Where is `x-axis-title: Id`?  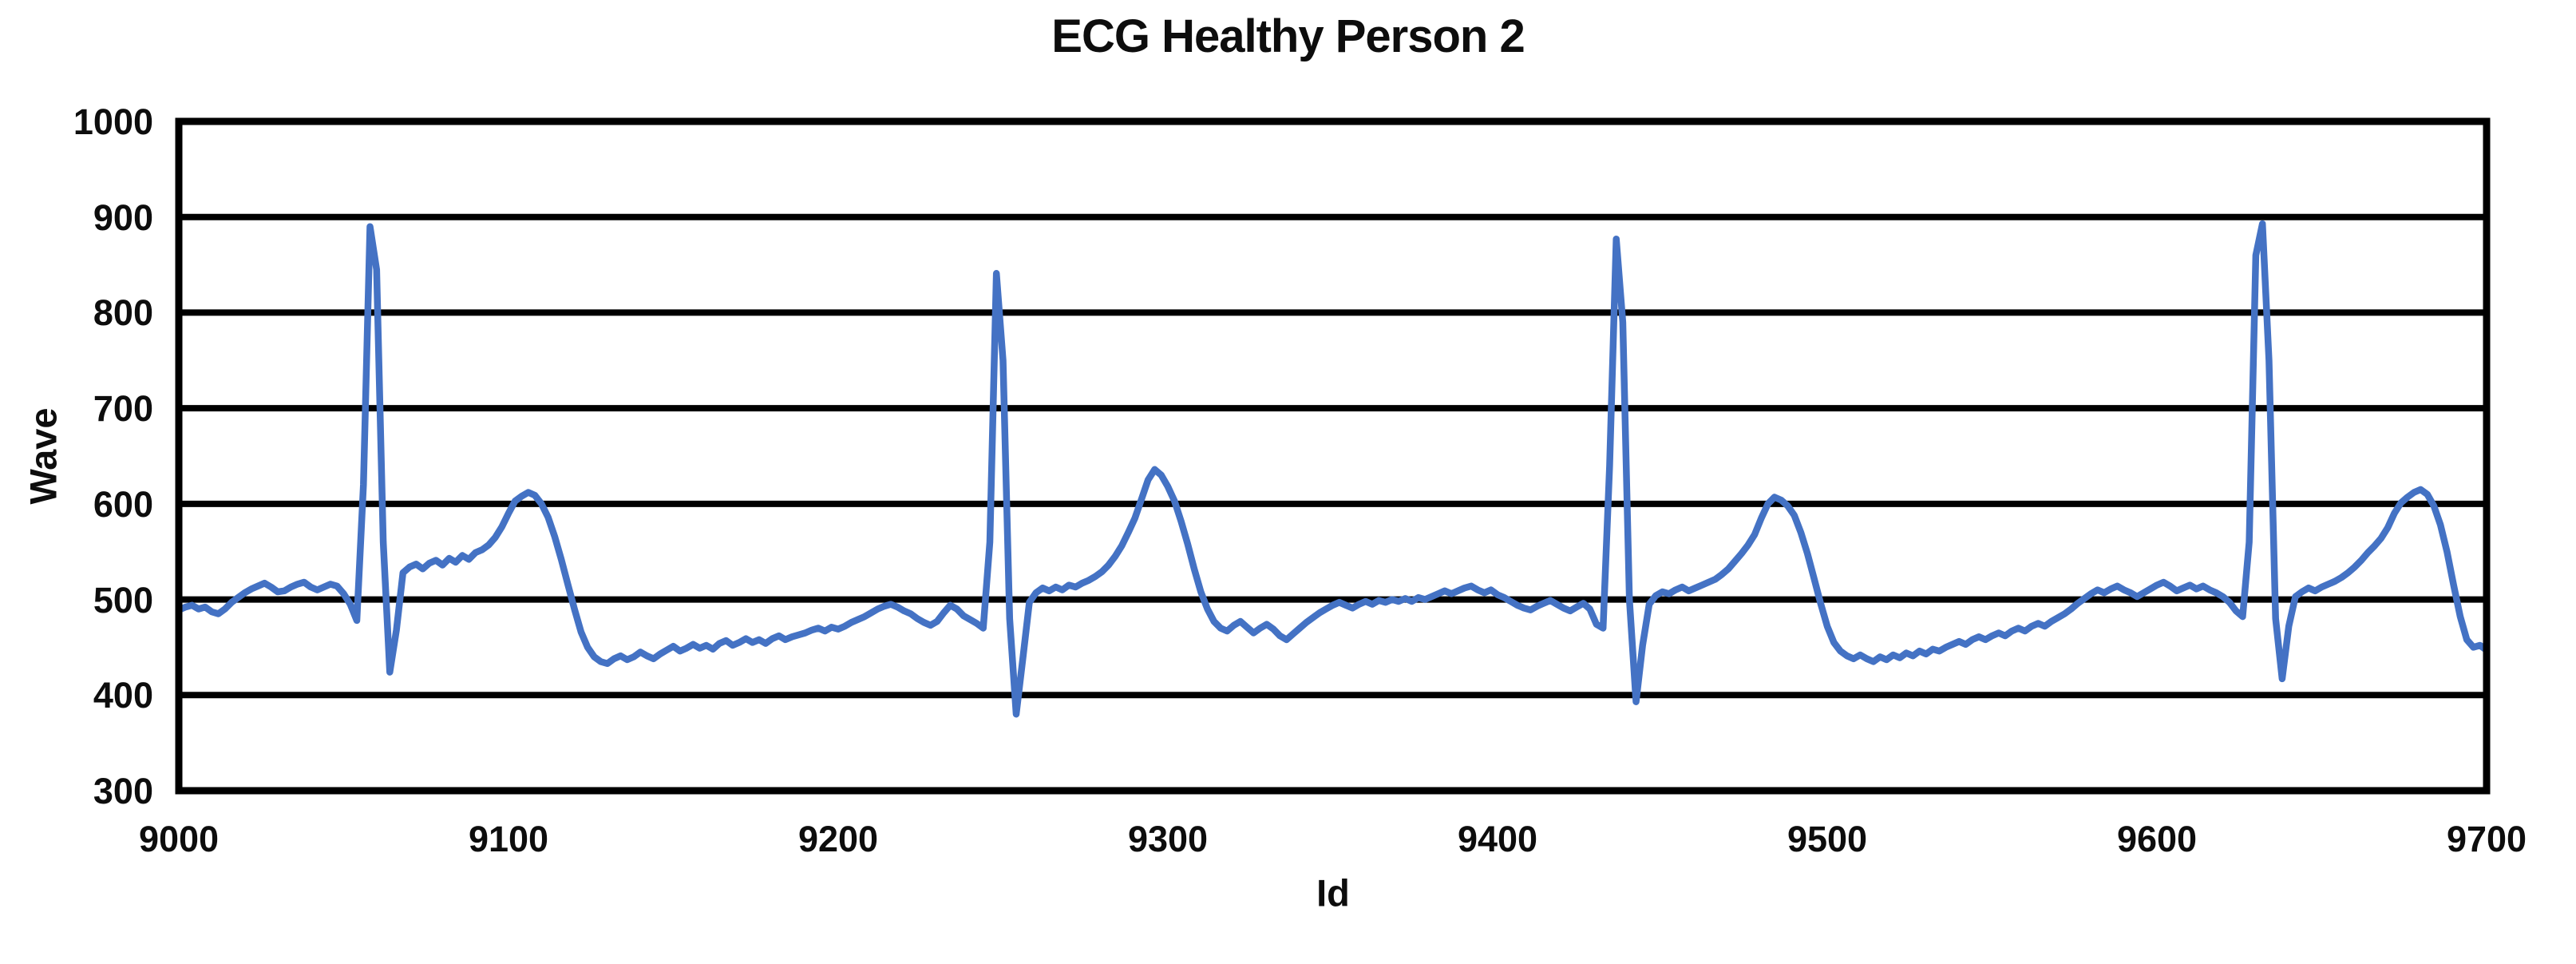 x-axis-title: Id is located at coordinates (1333, 892).